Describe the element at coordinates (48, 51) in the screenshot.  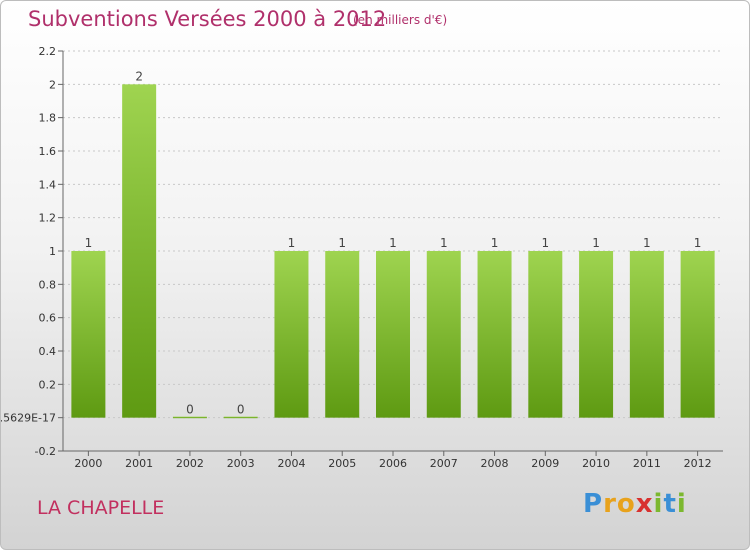
I see `y-tick-label: 2.2` at that location.